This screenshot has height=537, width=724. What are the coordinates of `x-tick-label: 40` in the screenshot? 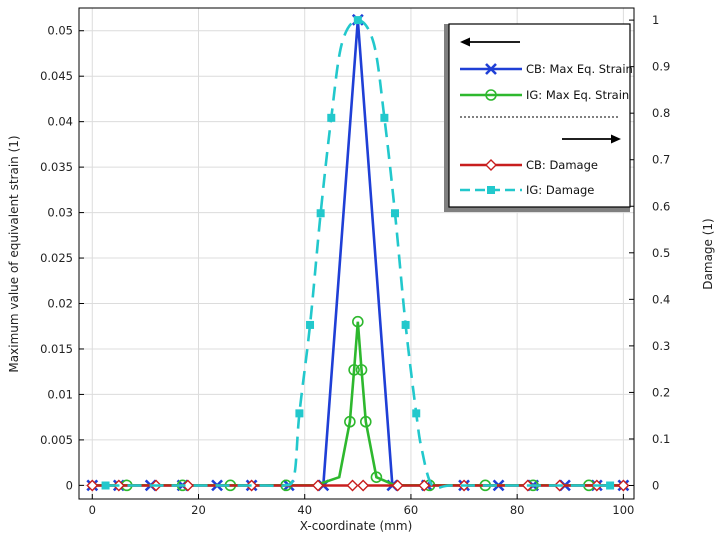 It's located at (304, 510).